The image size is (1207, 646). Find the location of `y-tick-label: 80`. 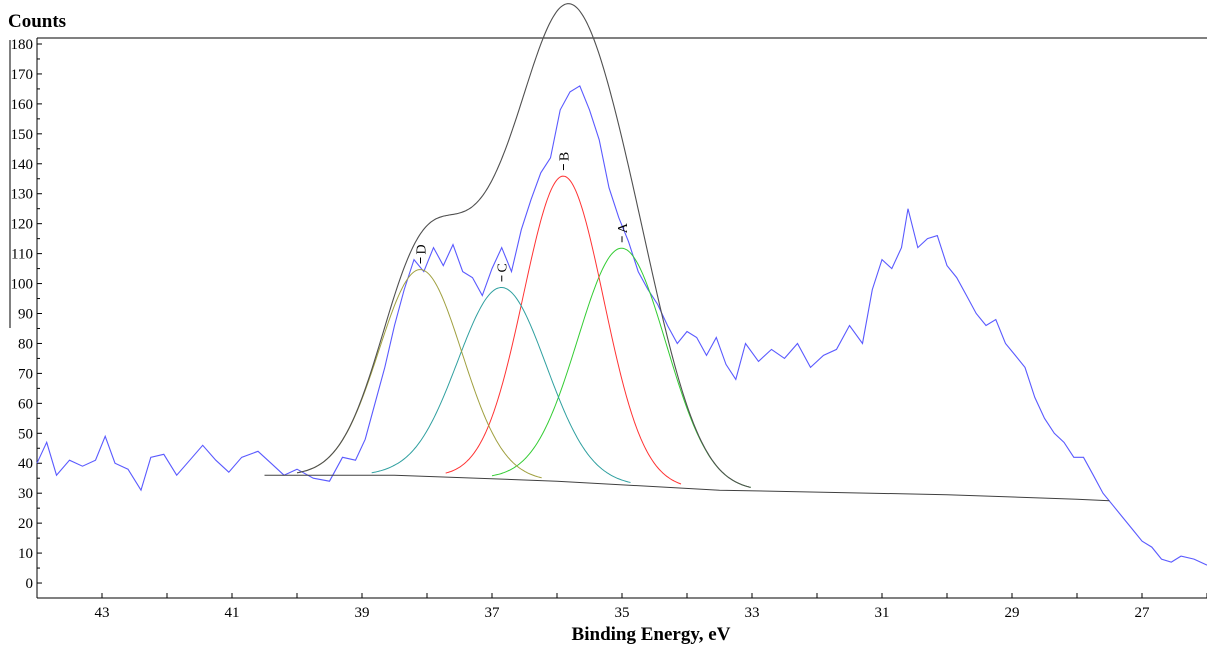

y-tick-label: 80 is located at coordinates (25, 344).